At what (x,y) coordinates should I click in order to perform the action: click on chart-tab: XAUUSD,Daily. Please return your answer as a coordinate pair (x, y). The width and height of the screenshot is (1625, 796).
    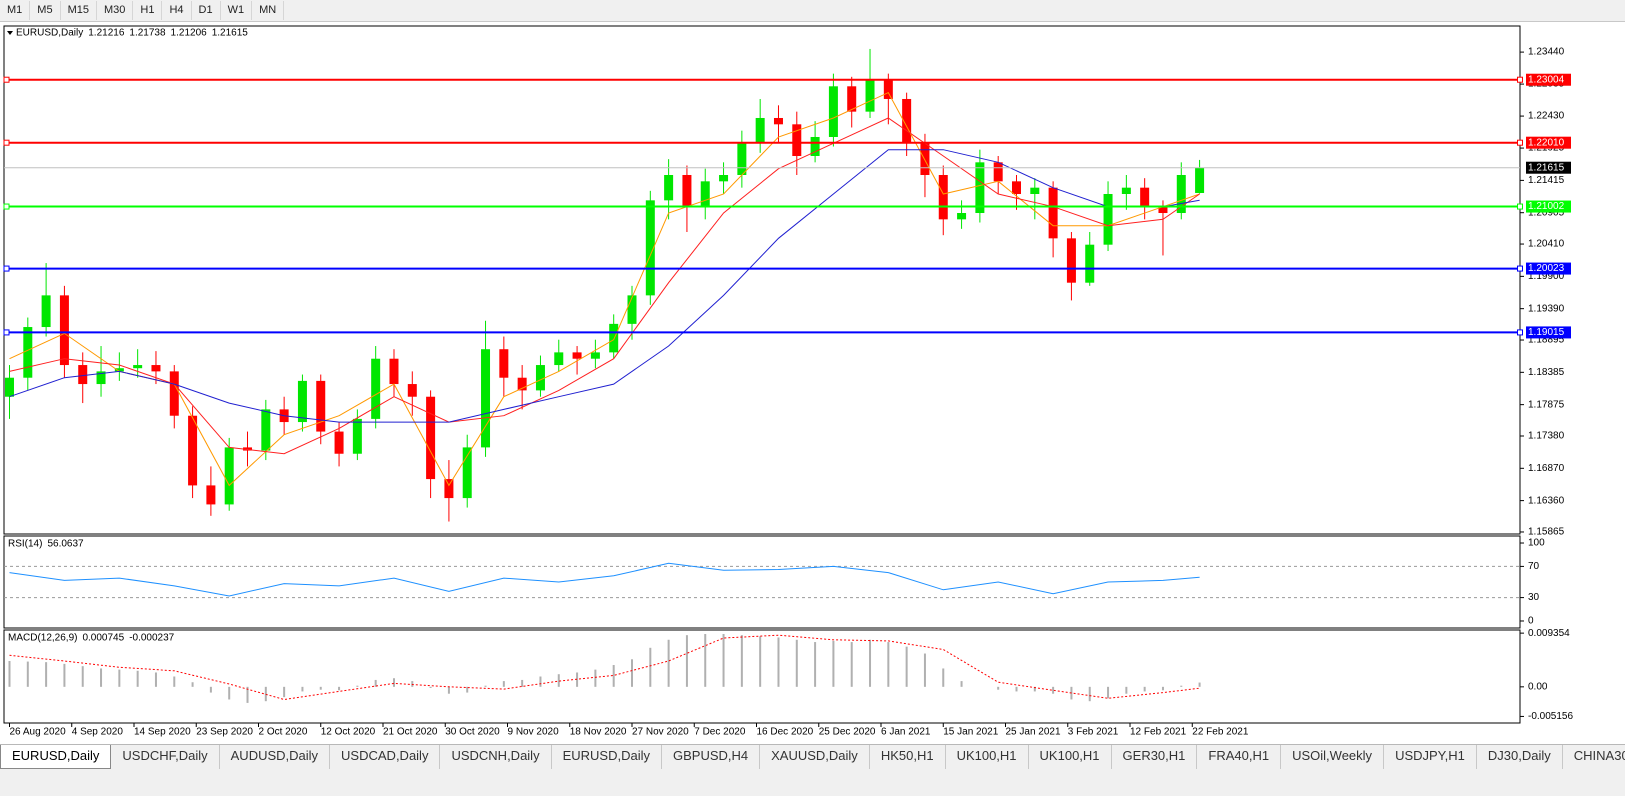
    Looking at the image, I should click on (815, 757).